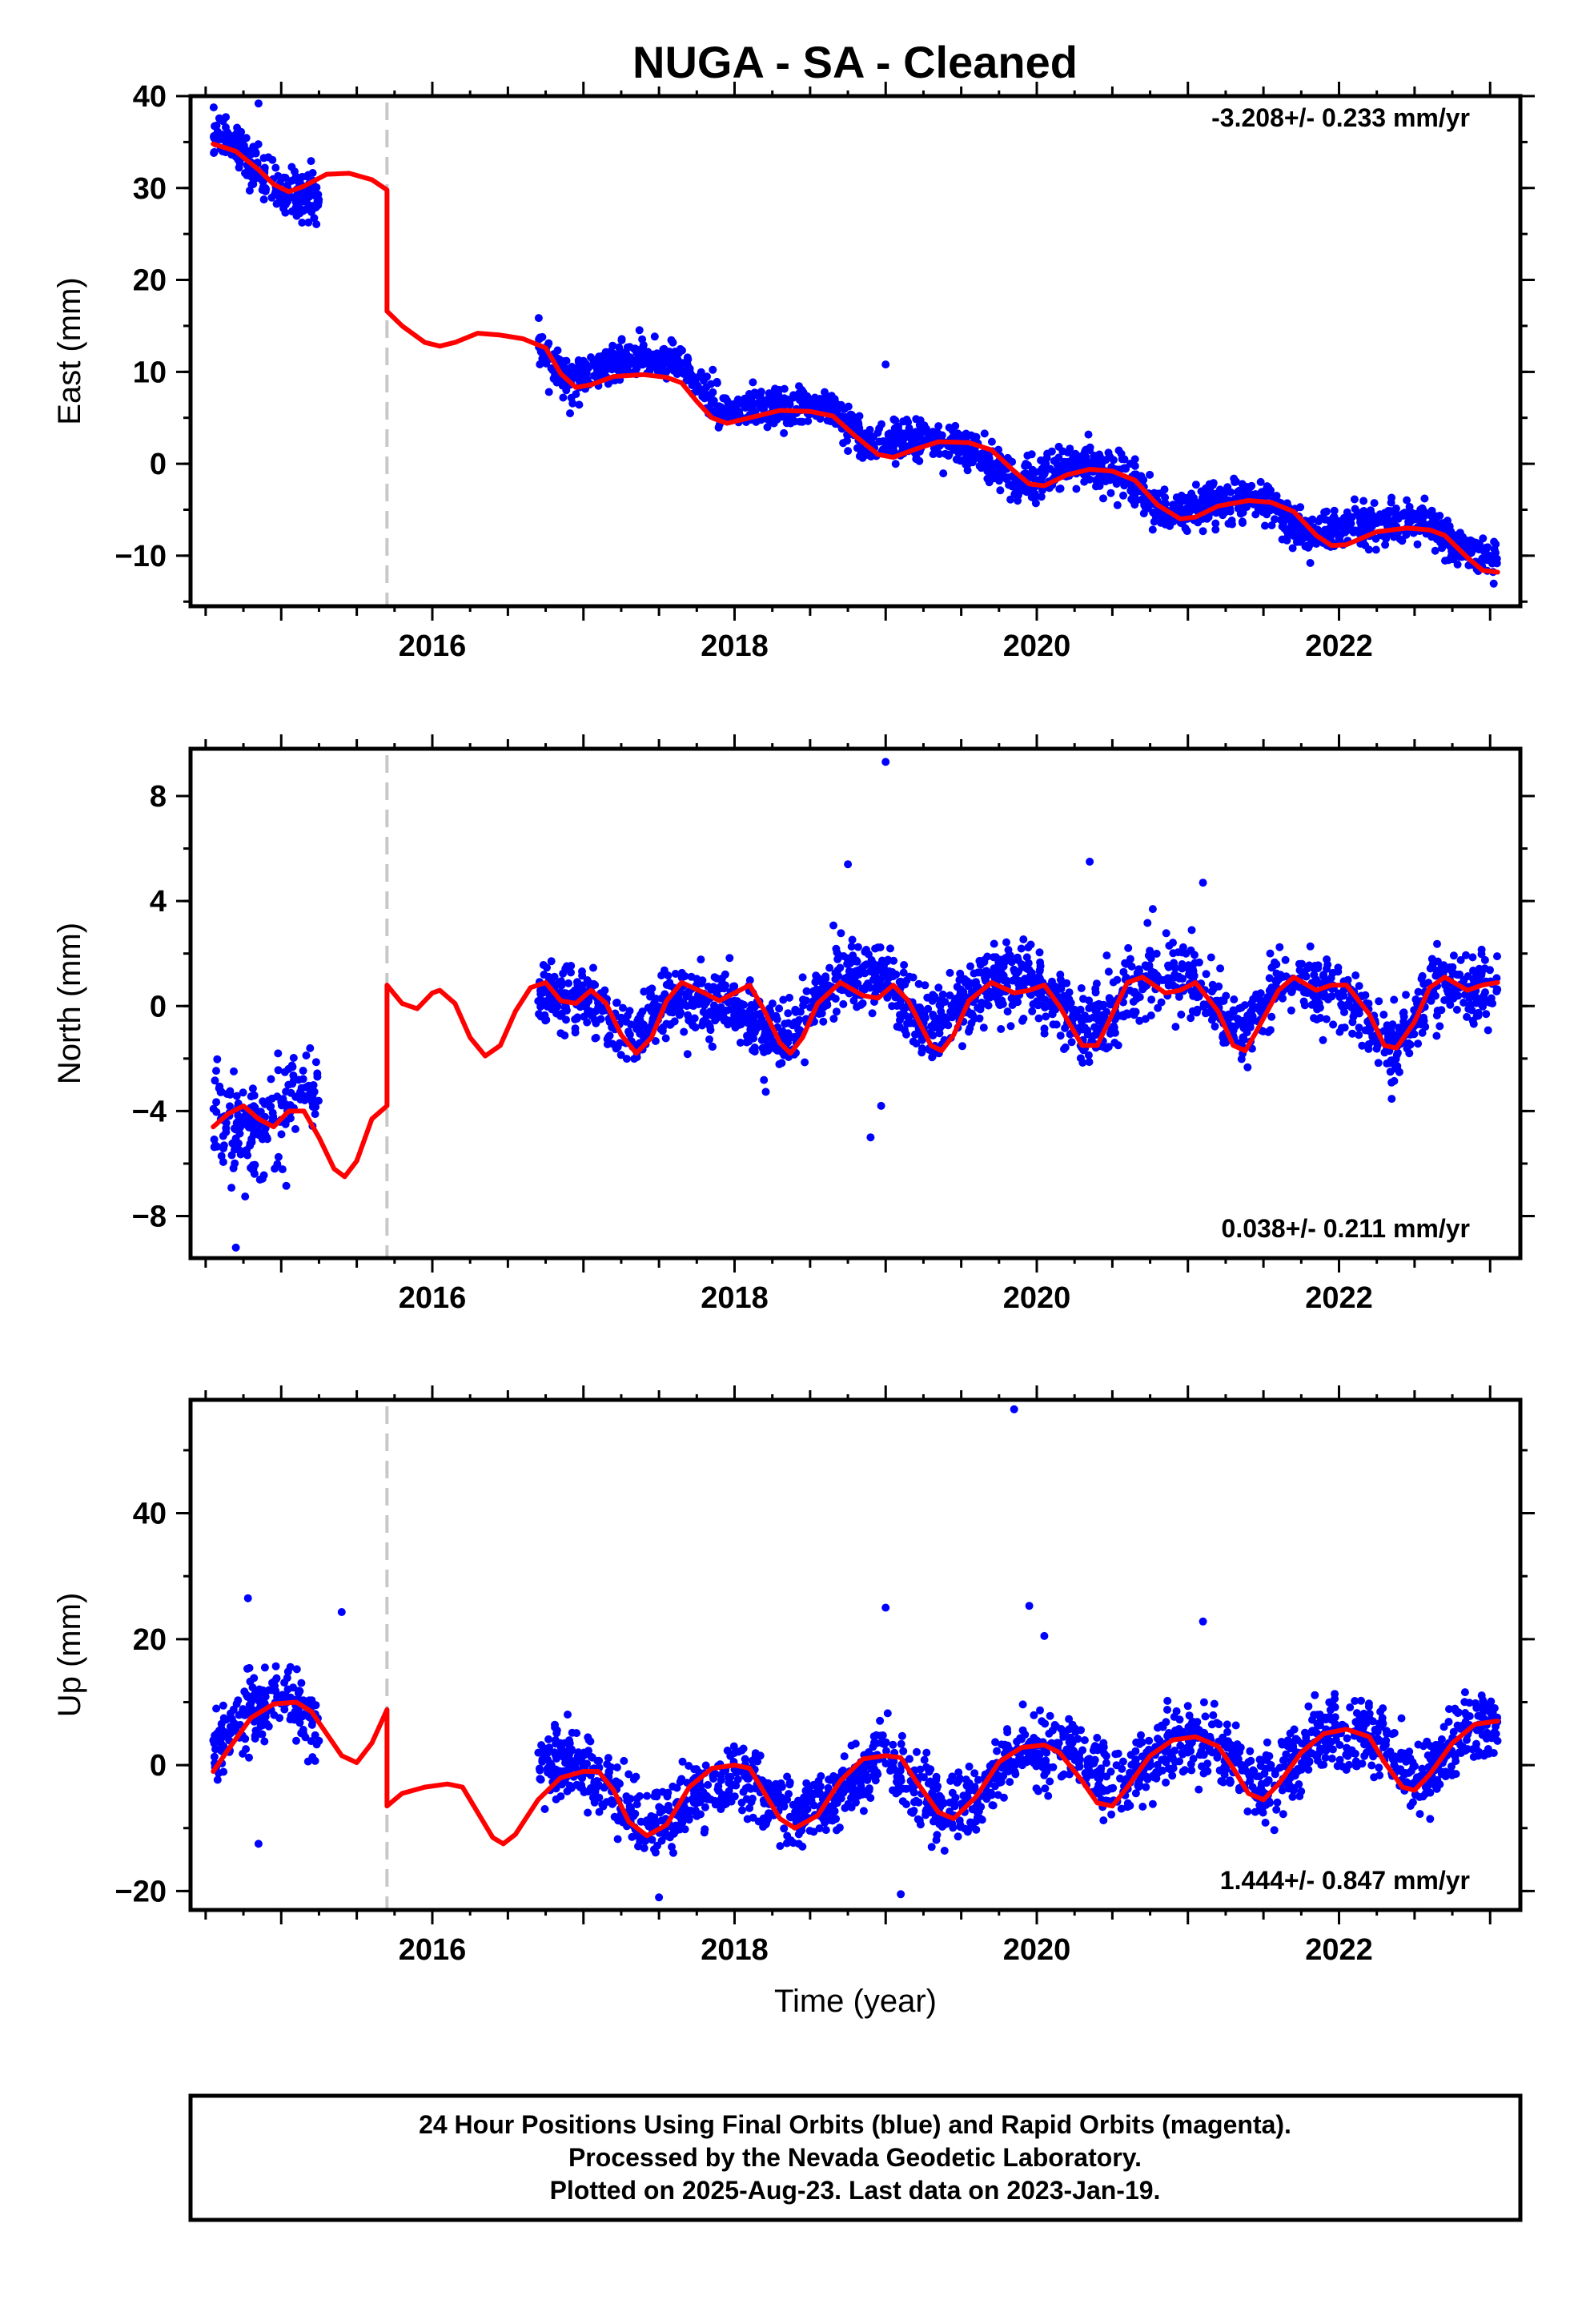  Describe the element at coordinates (735, 646) in the screenshot. I see `x-tick-label: 2018` at that location.